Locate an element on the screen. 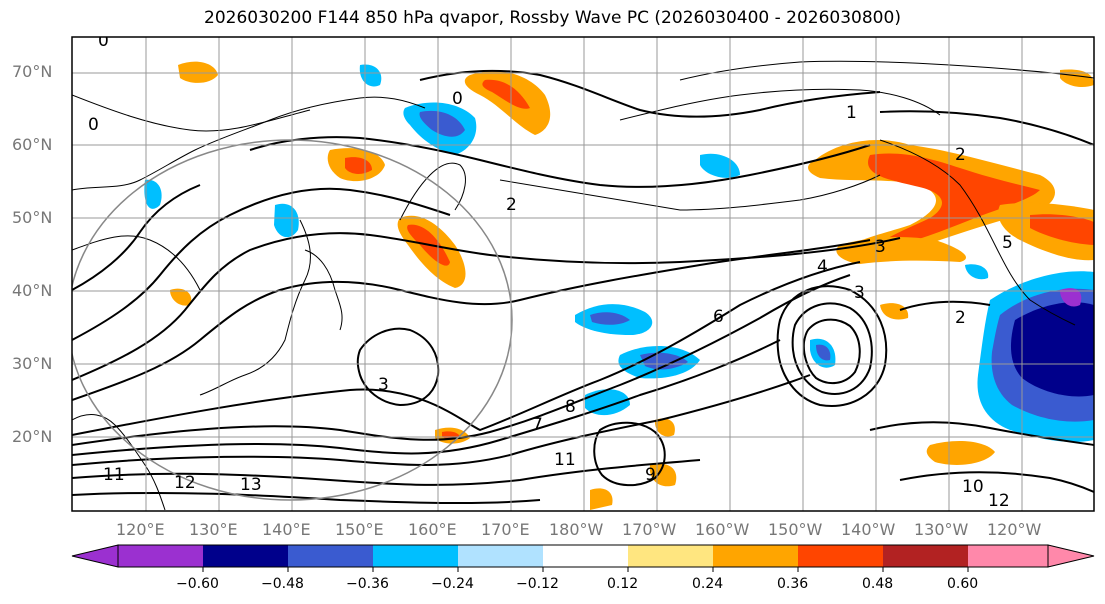 This screenshot has width=1105, height=604. anomaly-alaska-panhandle is located at coordinates (931, 199).